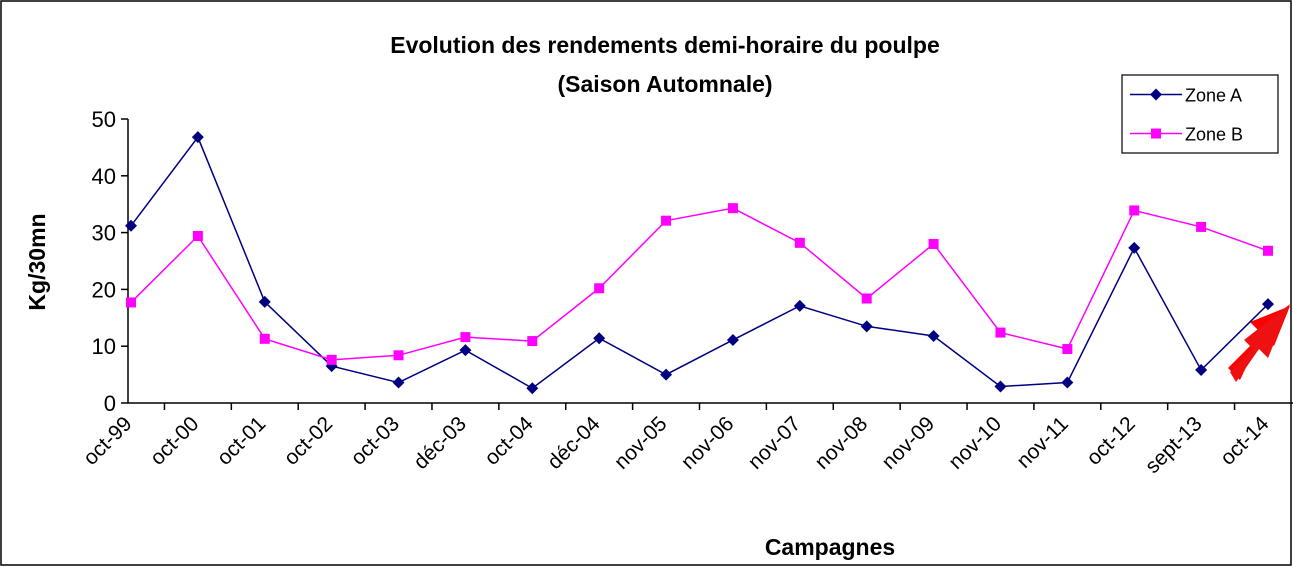  What do you see at coordinates (110, 403) in the screenshot?
I see `y-tick-label: 0` at bounding box center [110, 403].